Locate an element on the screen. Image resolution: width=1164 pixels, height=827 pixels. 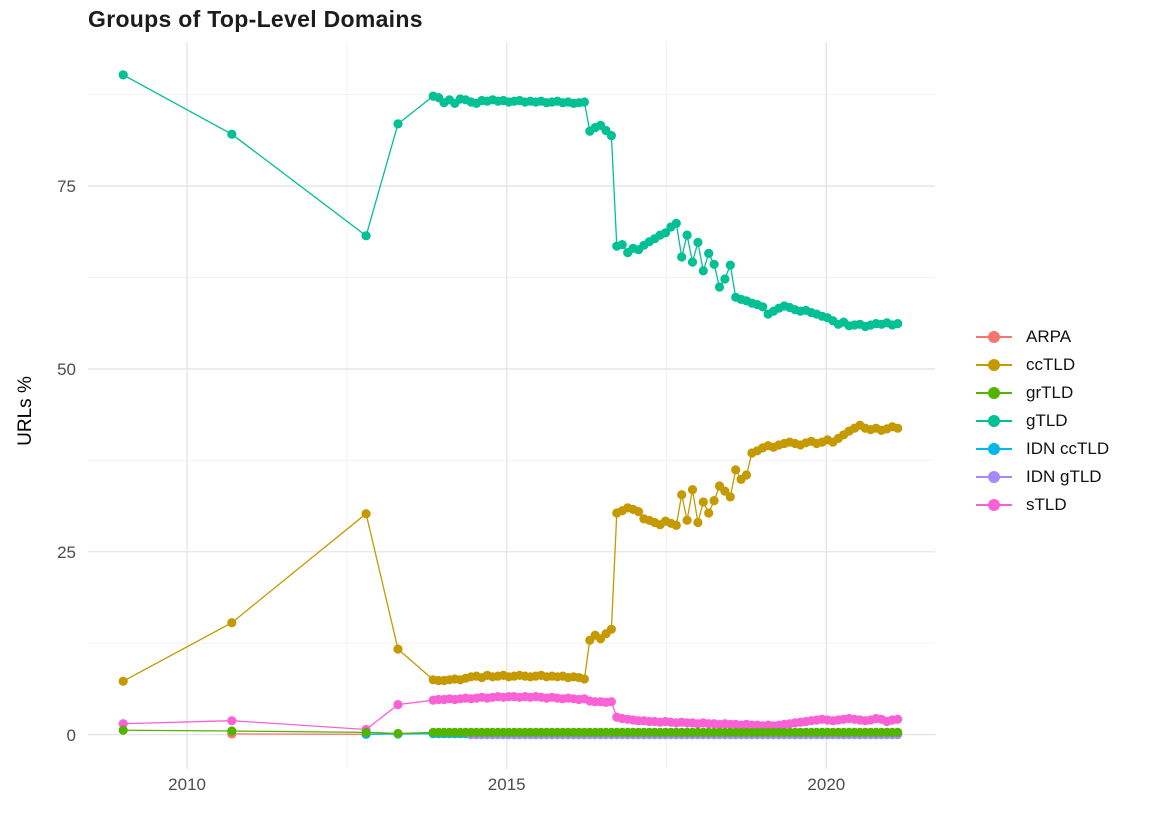
legend-item-arpa: ARPA is located at coordinates (1042, 337).